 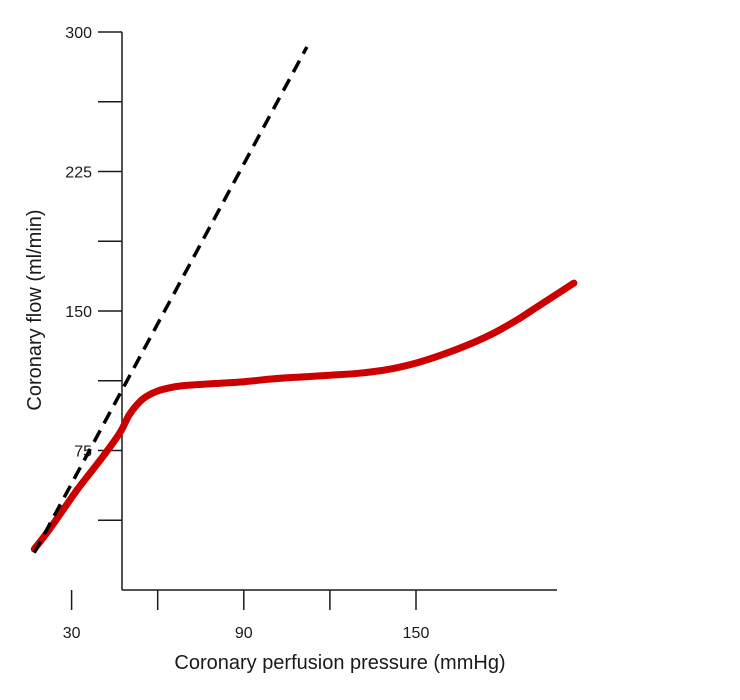 I want to click on y-tick-label: 300, so click(x=78, y=33).